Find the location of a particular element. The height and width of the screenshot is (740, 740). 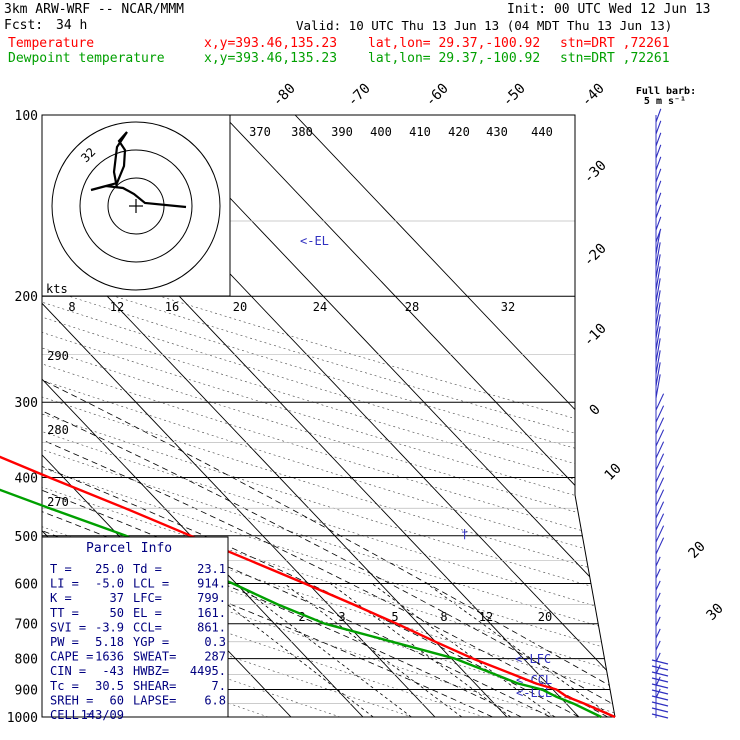

theta-label: 410 is located at coordinates (420, 132).